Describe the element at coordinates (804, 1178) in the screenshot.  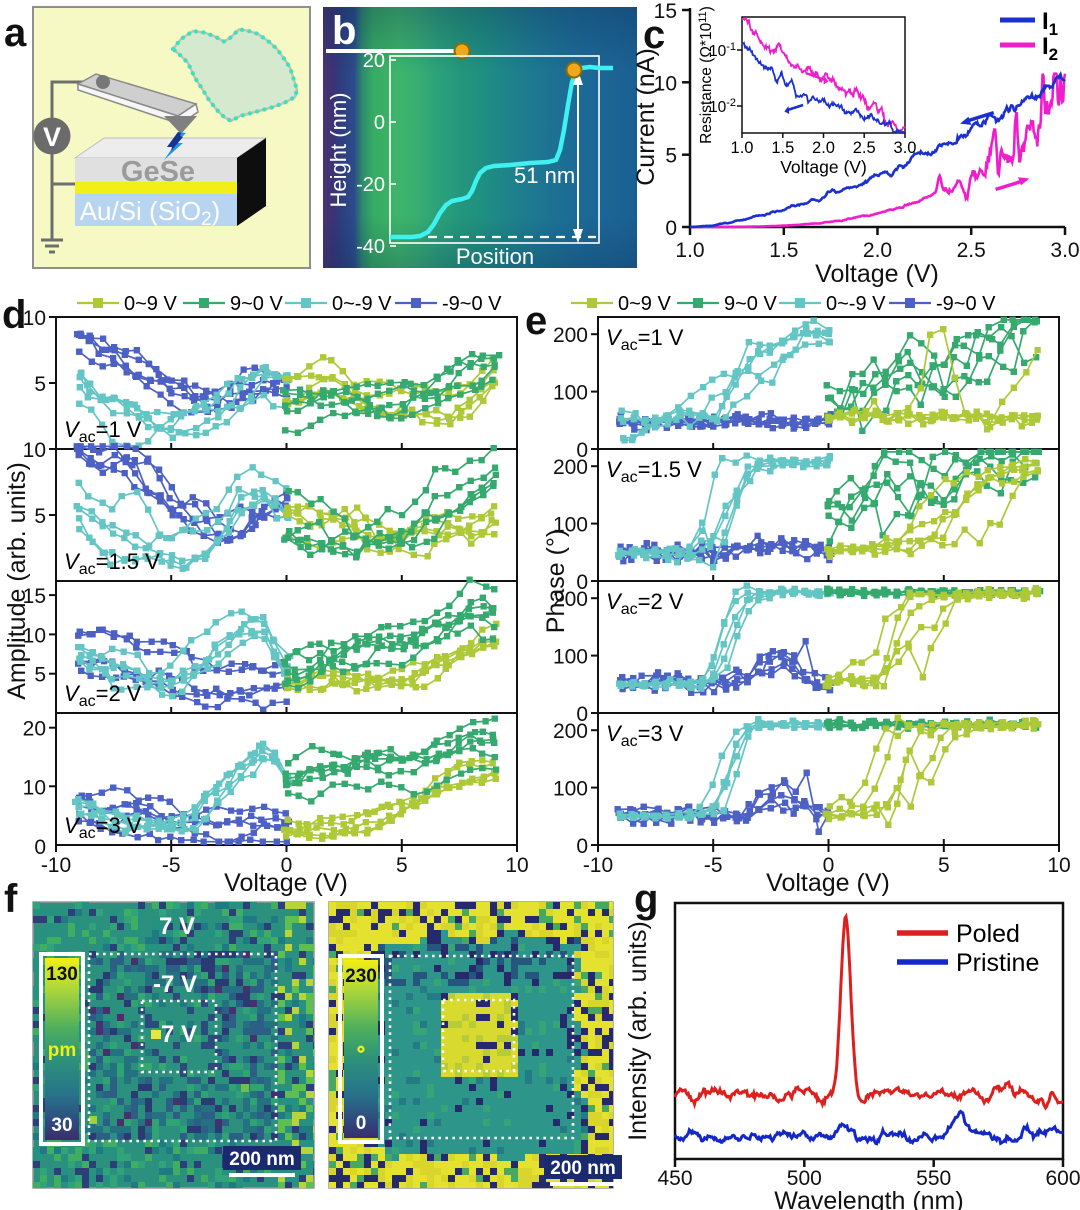
I see `svg-text: 500` at that location.